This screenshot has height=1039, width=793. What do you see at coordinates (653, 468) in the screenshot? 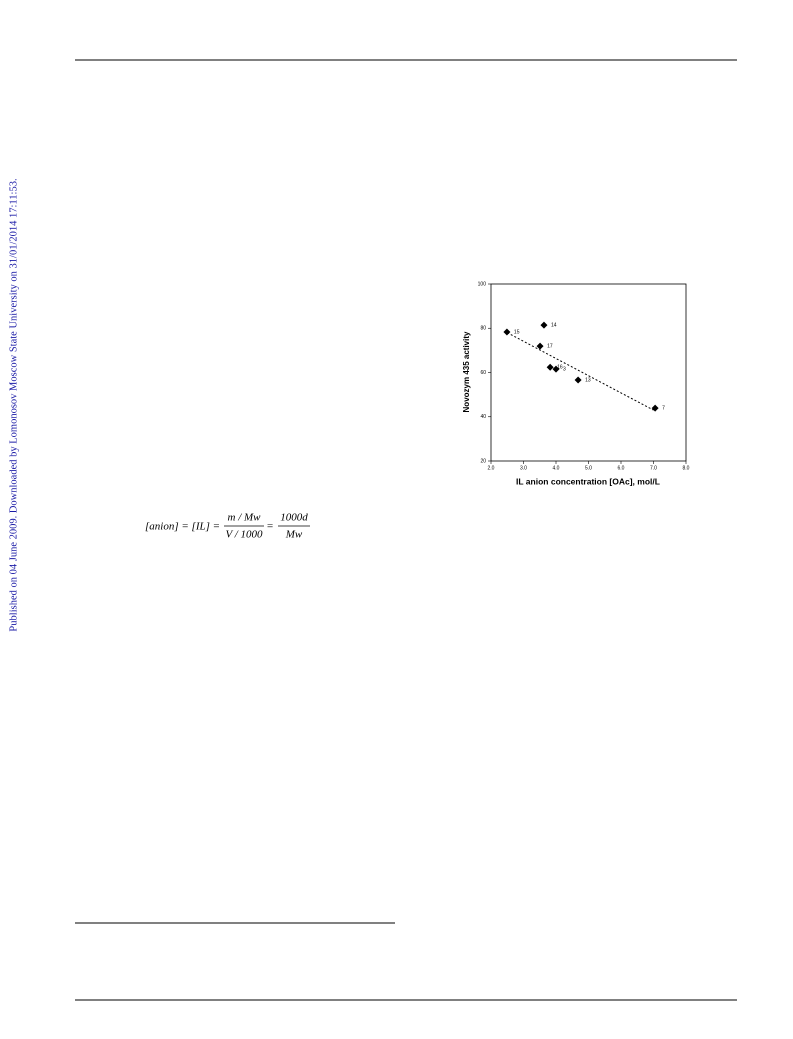
I see `x-tick-label: 7.0` at bounding box center [653, 468].